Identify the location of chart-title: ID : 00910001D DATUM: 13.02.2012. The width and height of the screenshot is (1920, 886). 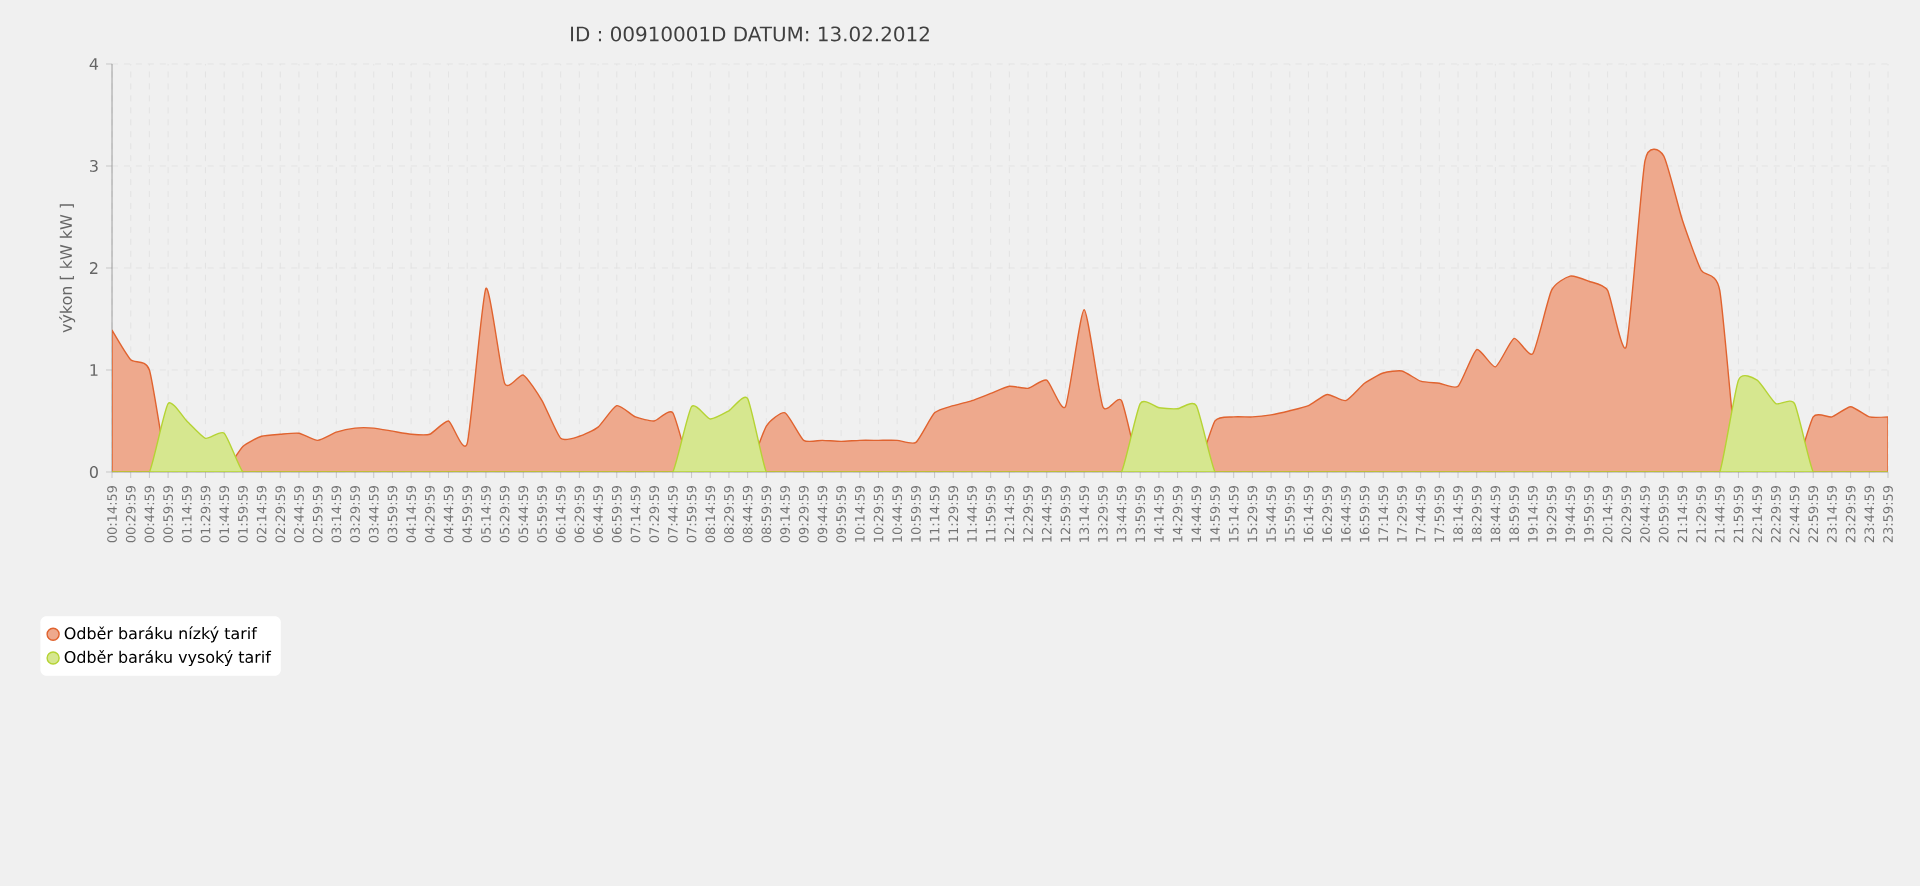
(750, 34).